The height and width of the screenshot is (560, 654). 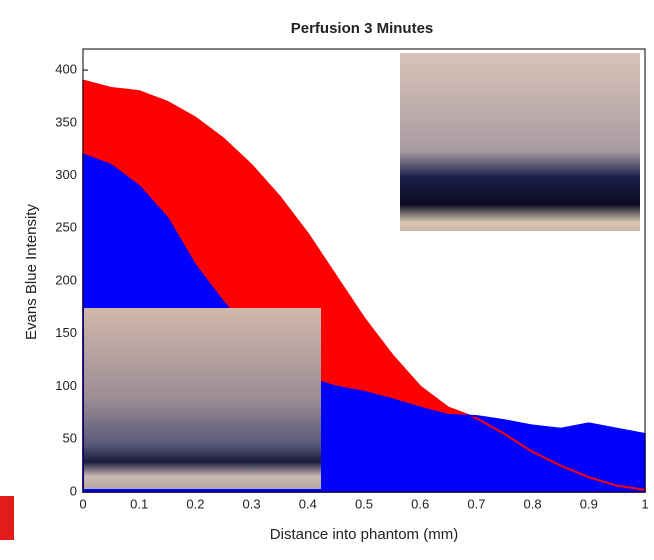 What do you see at coordinates (364, 503) in the screenshot?
I see `x-tick-label: 0.5` at bounding box center [364, 503].